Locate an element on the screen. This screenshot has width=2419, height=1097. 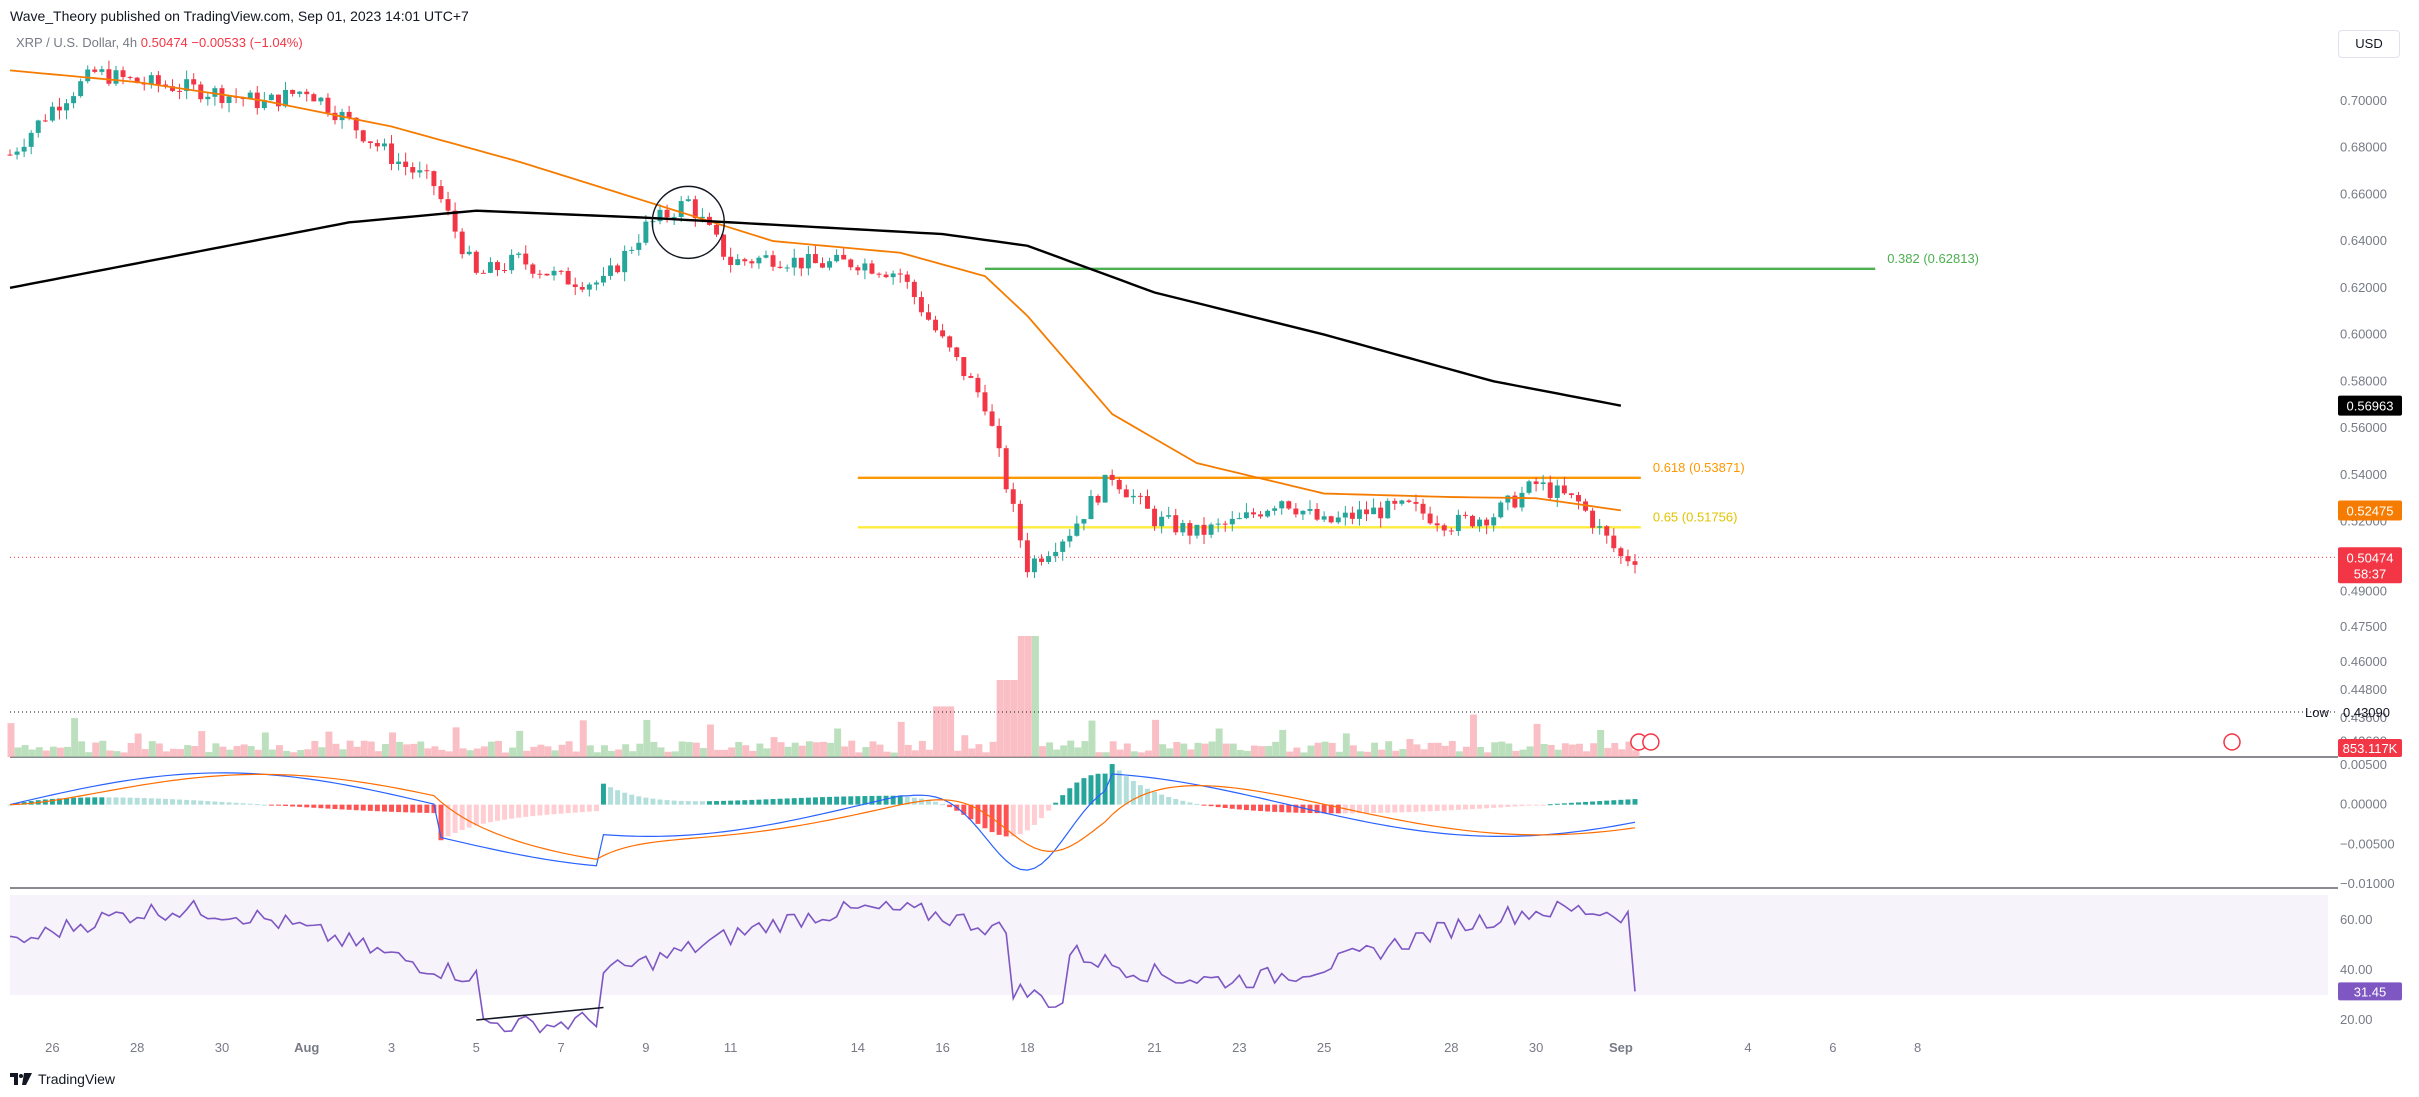
price-badge is located at coordinates (2370, 565).